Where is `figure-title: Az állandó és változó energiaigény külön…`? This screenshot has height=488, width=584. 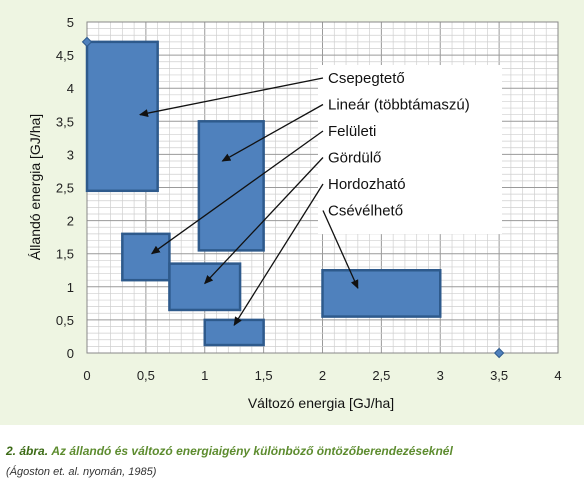
figure-title: Az állandó és változó energiaigény külön… is located at coordinates (252, 451).